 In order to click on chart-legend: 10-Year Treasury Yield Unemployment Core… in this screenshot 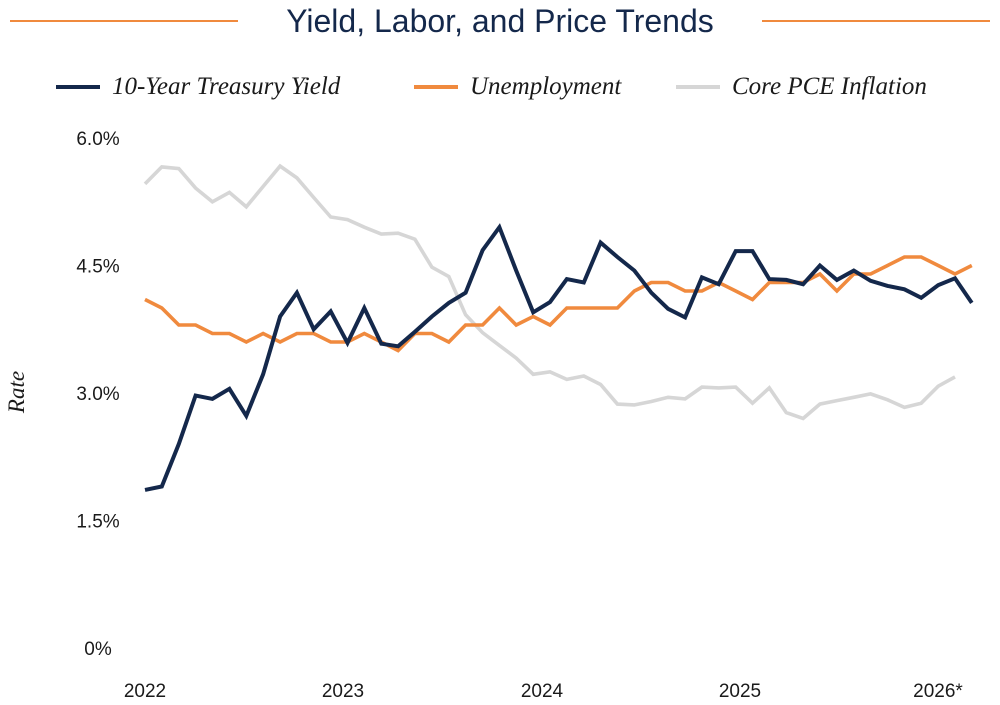, I will do `click(500, 87)`.